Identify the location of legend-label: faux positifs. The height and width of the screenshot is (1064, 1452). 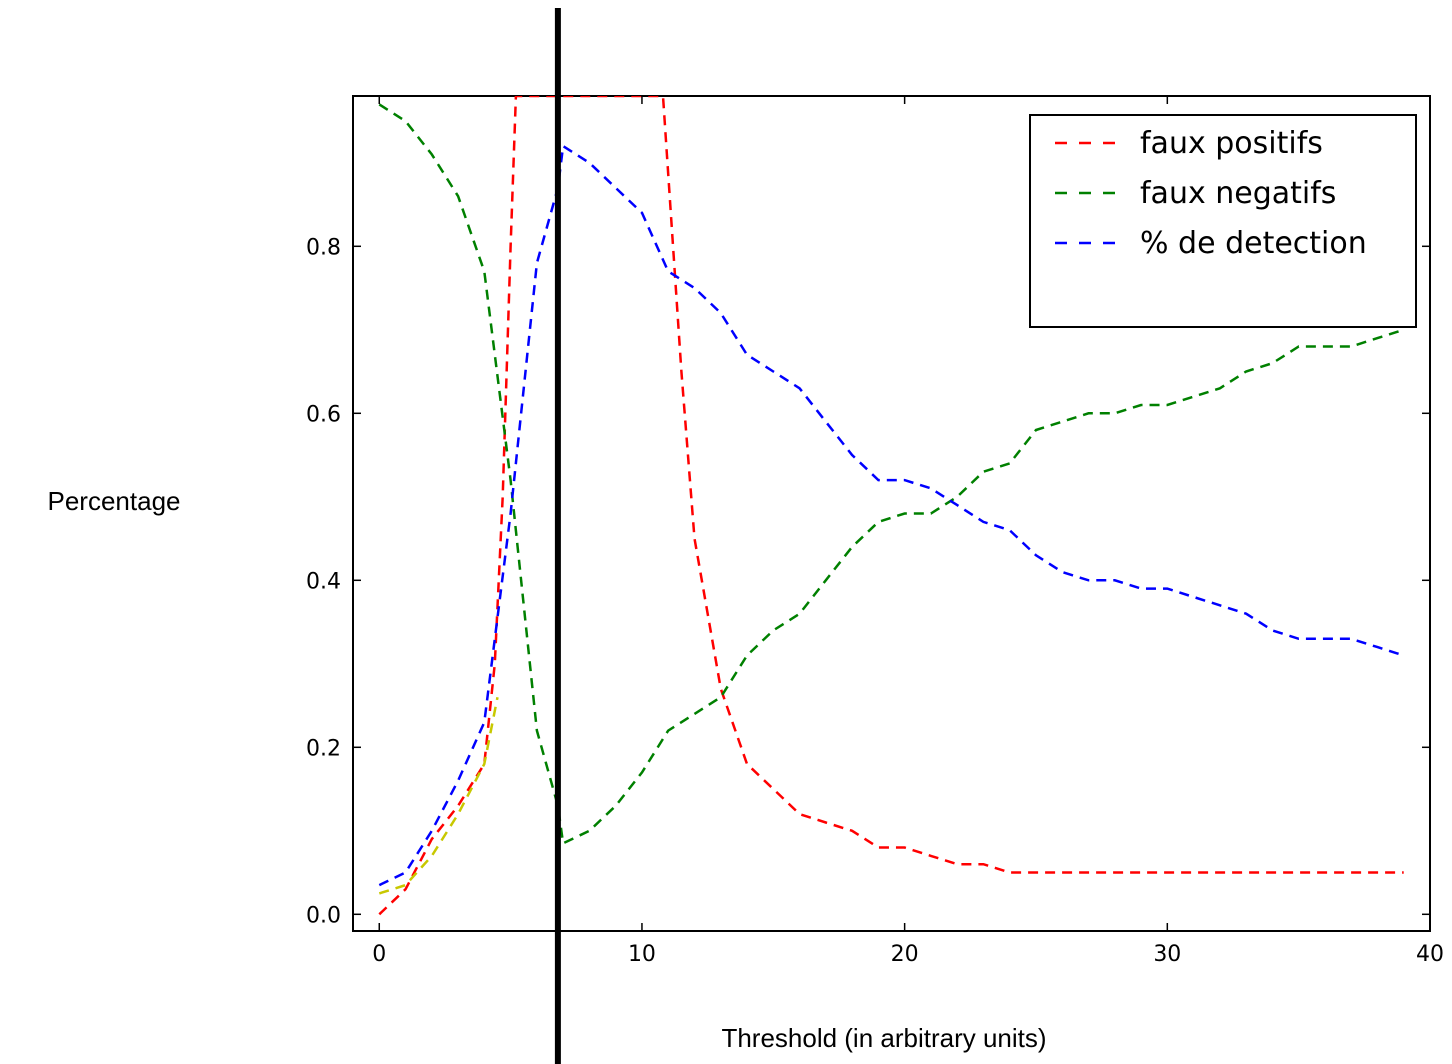
(1231, 143).